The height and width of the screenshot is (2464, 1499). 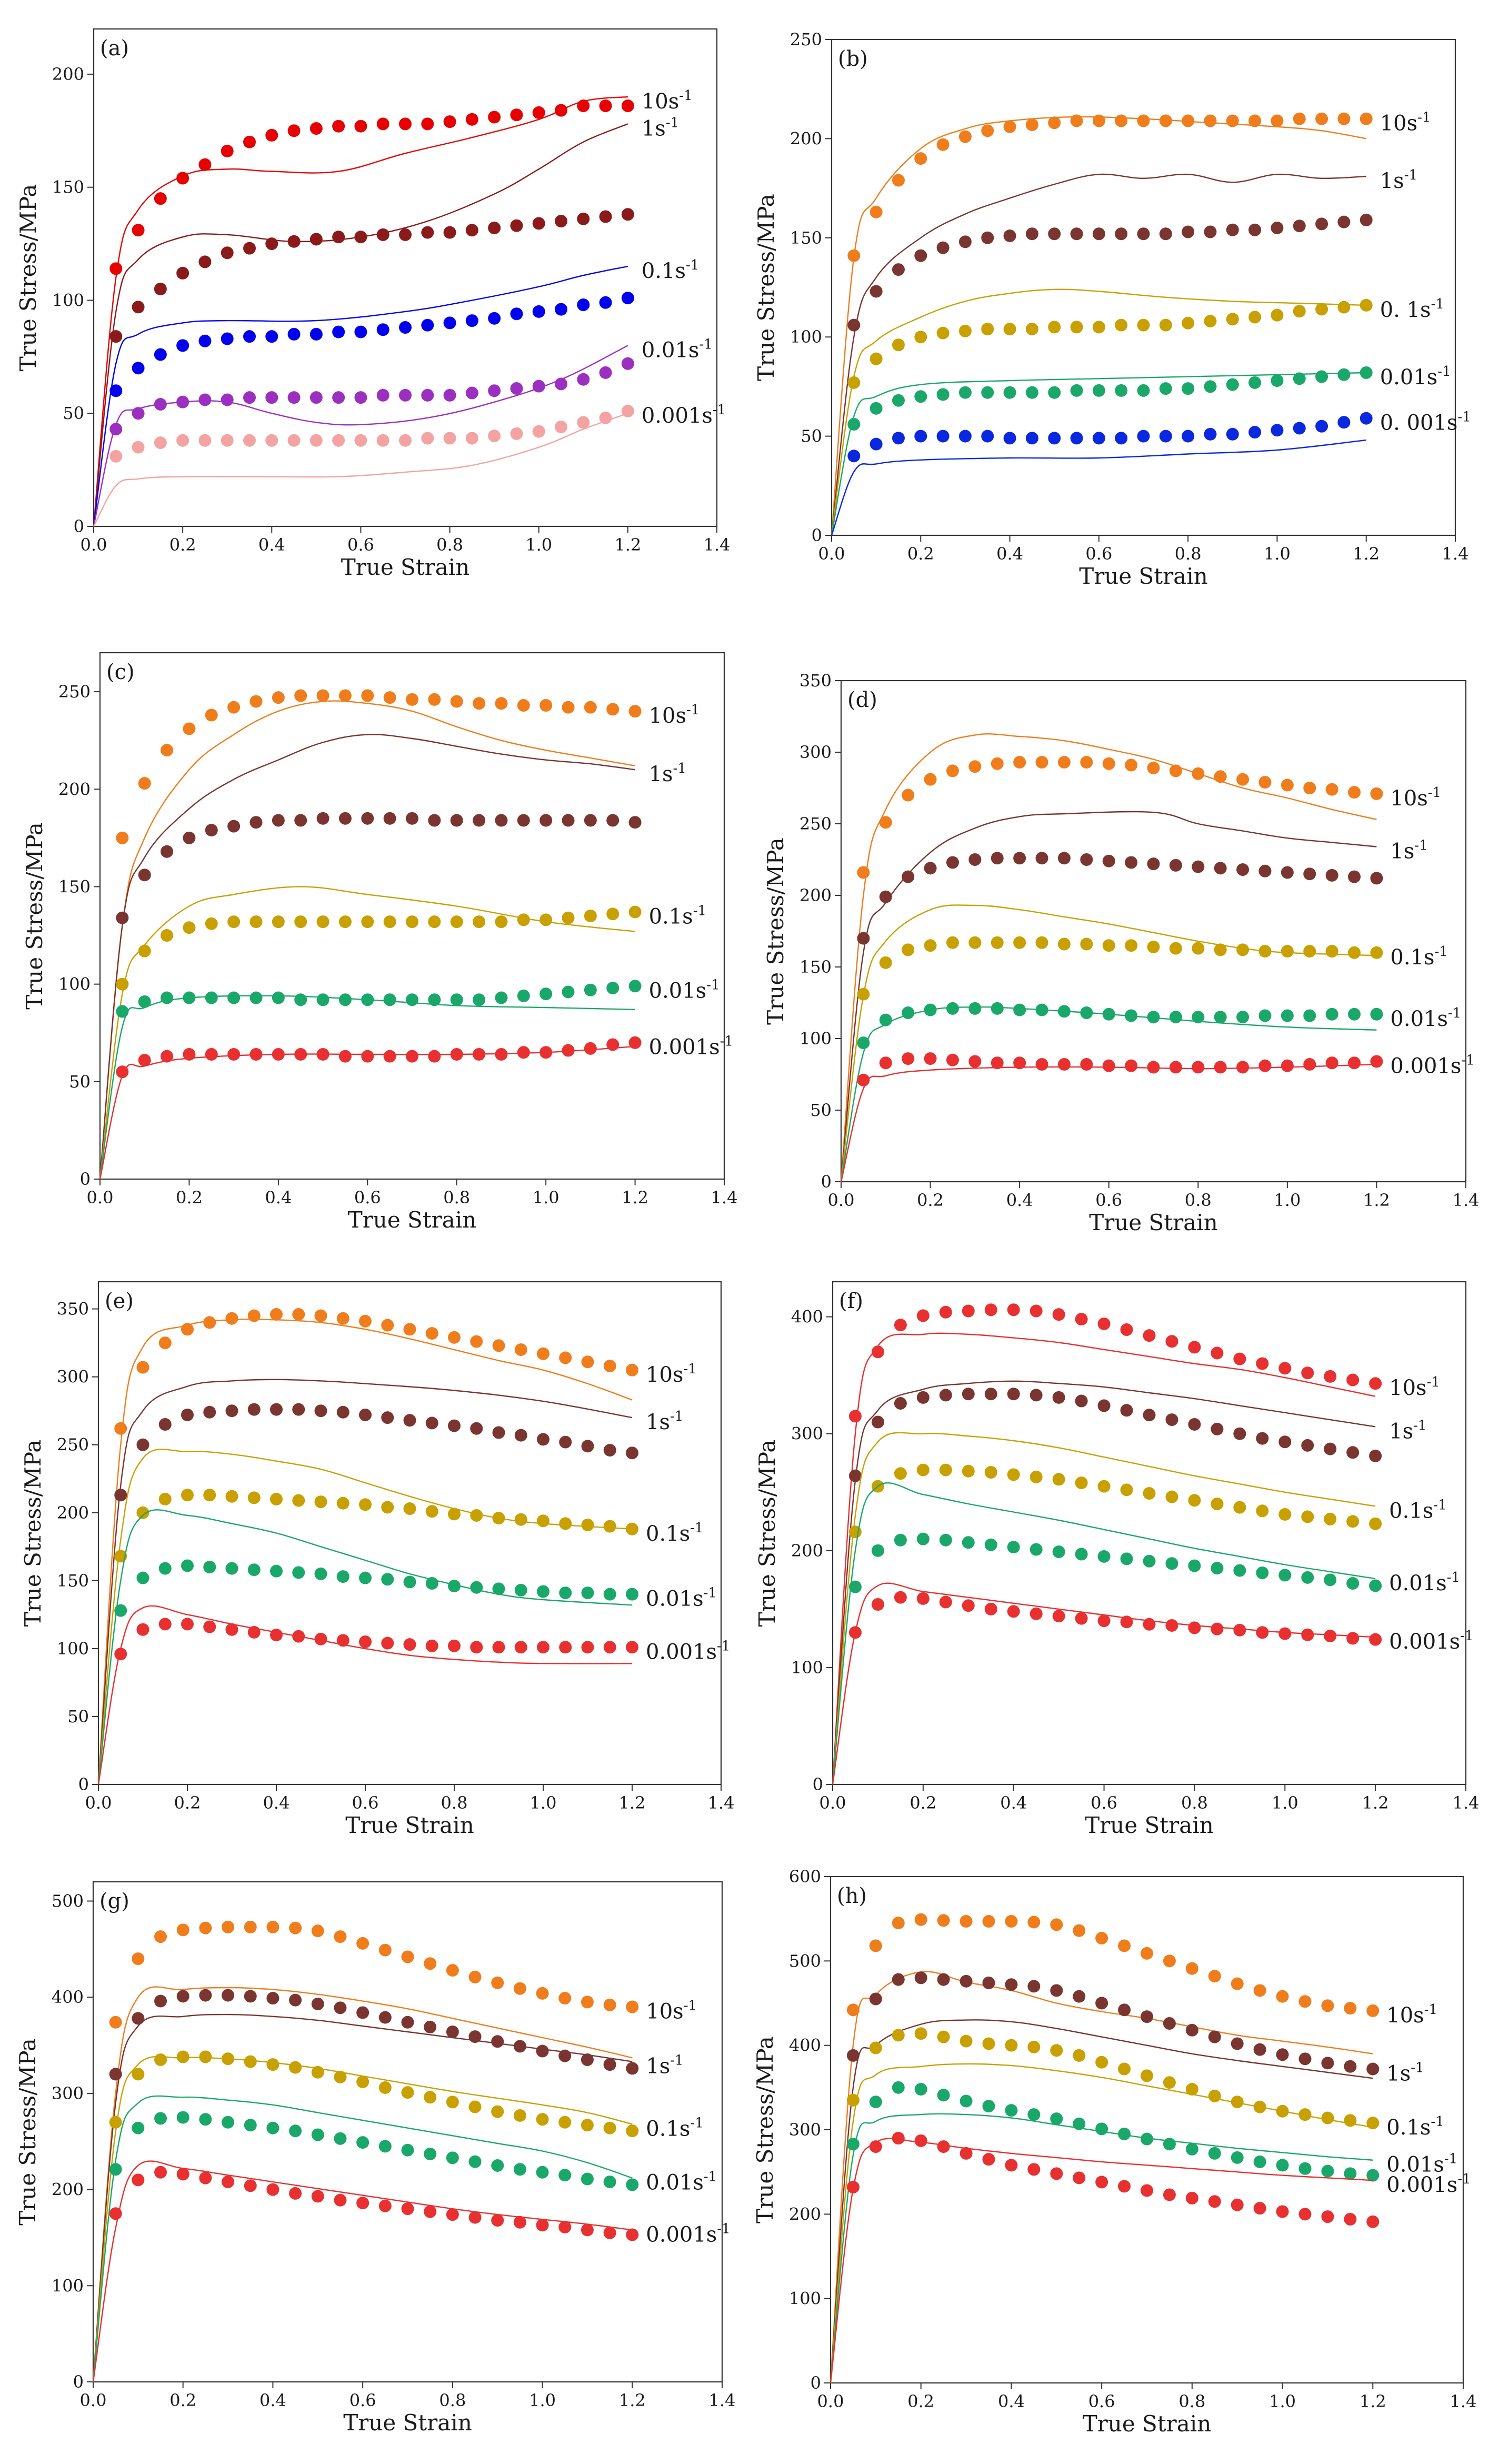 What do you see at coordinates (1463, 2401) in the screenshot?
I see `x-tick-label: 1.4` at bounding box center [1463, 2401].